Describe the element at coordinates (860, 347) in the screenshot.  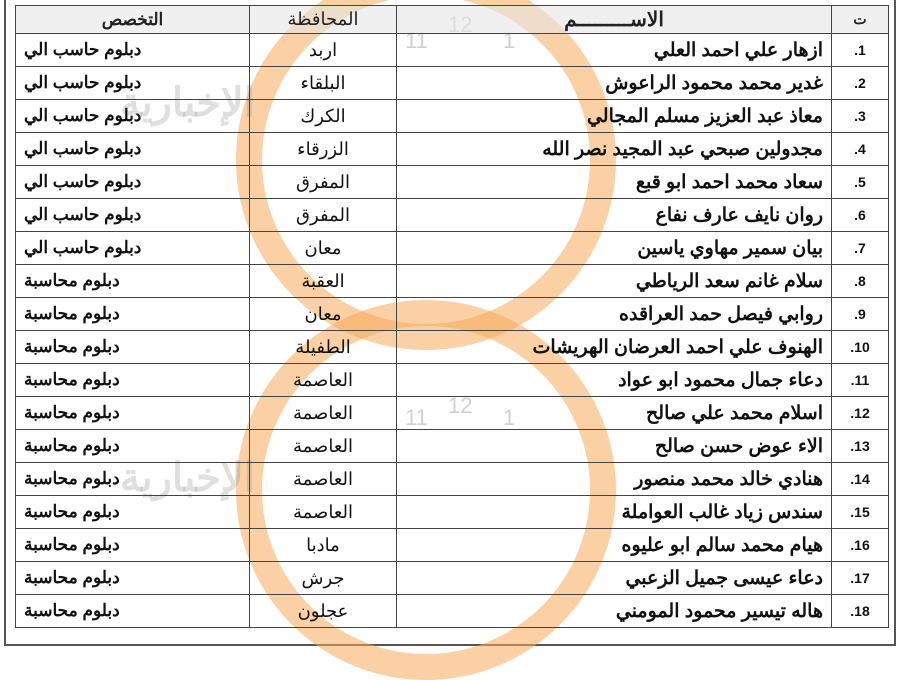
I see `row-number: 10.` at that location.